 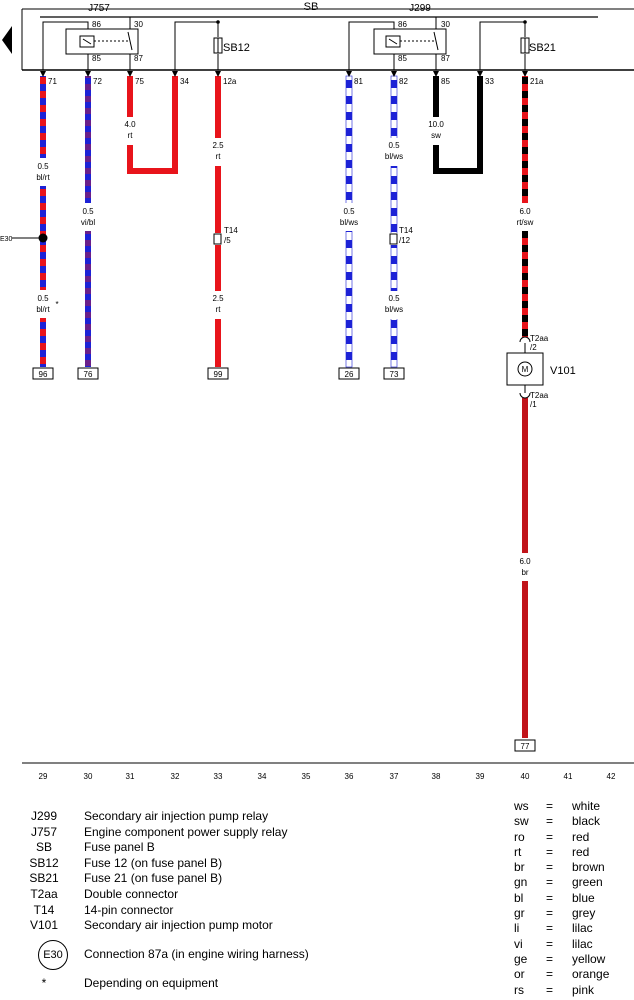 I want to click on color-name: brown, so click(x=588, y=867).